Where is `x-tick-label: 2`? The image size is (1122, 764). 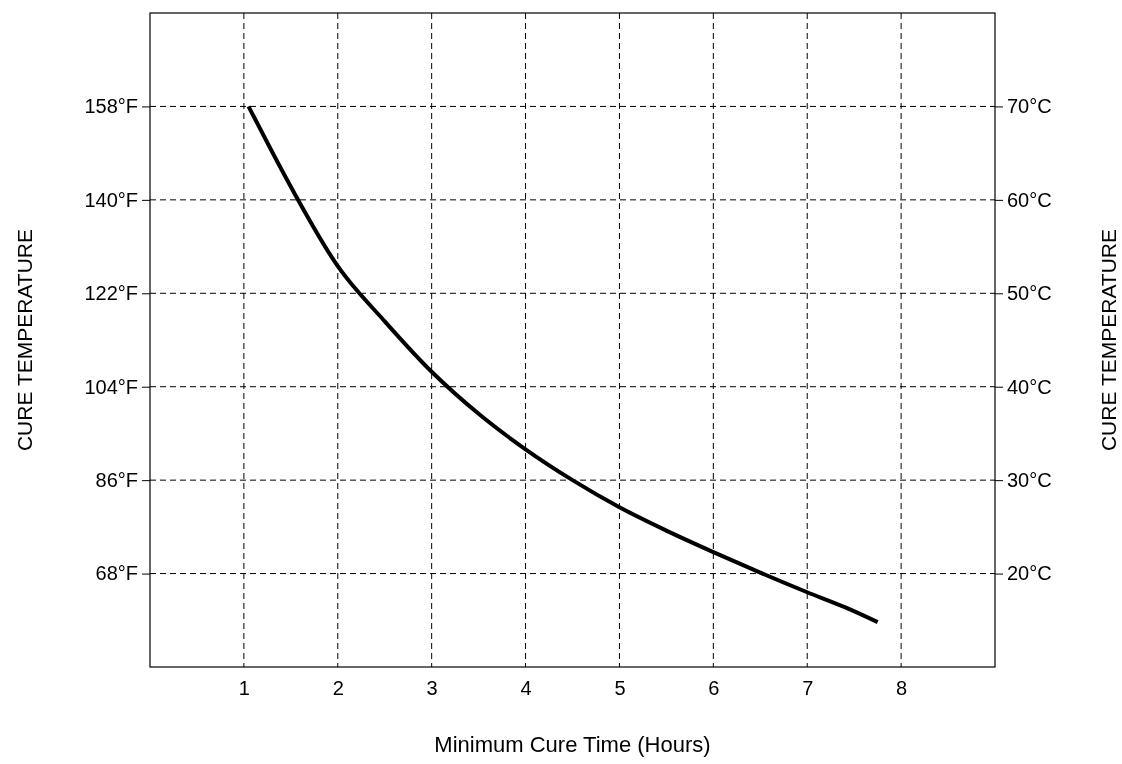
x-tick-label: 2 is located at coordinates (338, 688).